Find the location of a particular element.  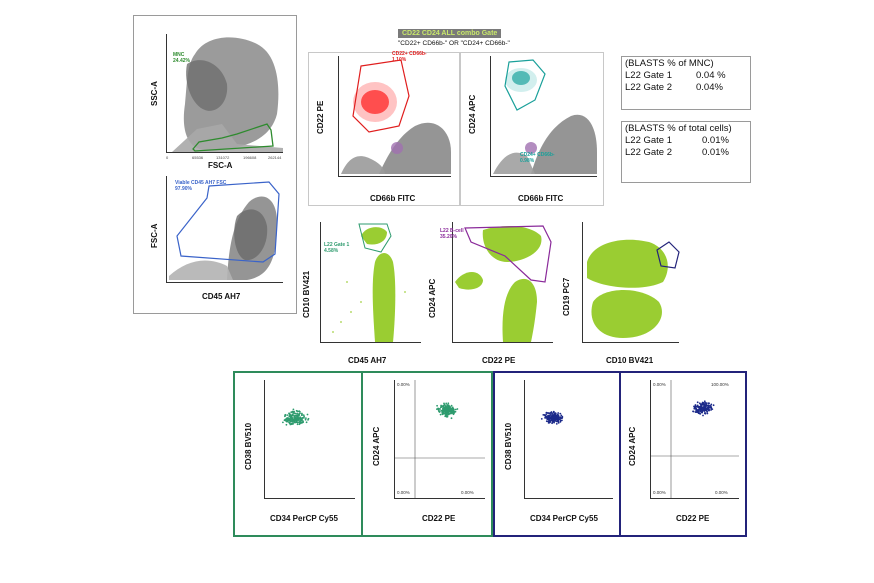

combo-gate-condition: "CD22+ CD66b-" OR "CD24+ CD66b-" is located at coordinates (454, 43).